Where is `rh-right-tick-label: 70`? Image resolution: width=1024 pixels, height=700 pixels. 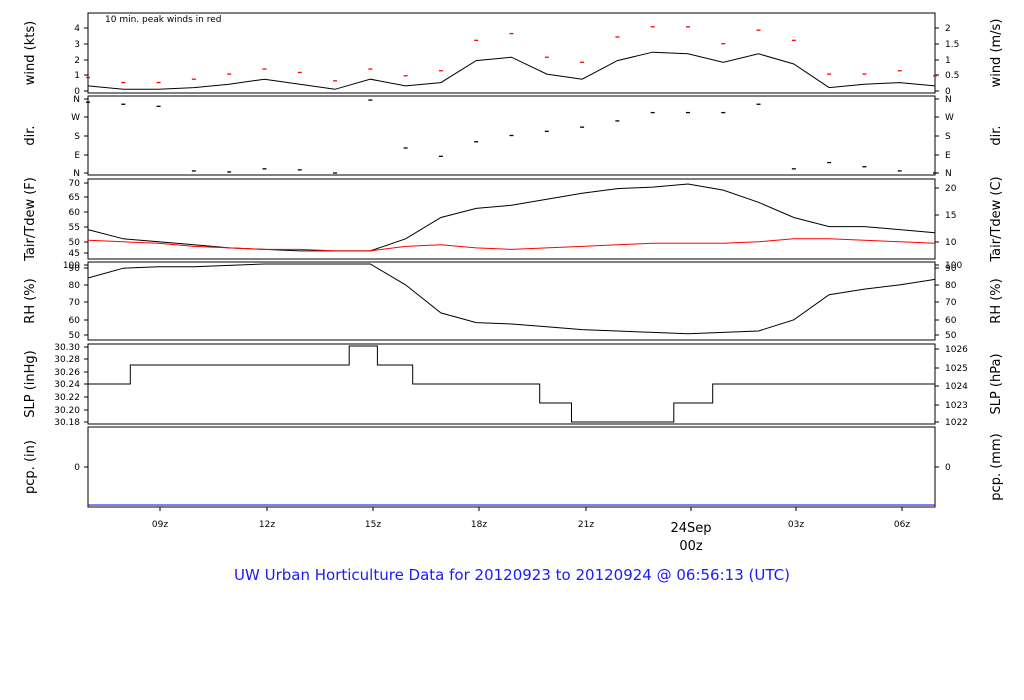
rh-right-tick-label: 70 is located at coordinates (951, 303).